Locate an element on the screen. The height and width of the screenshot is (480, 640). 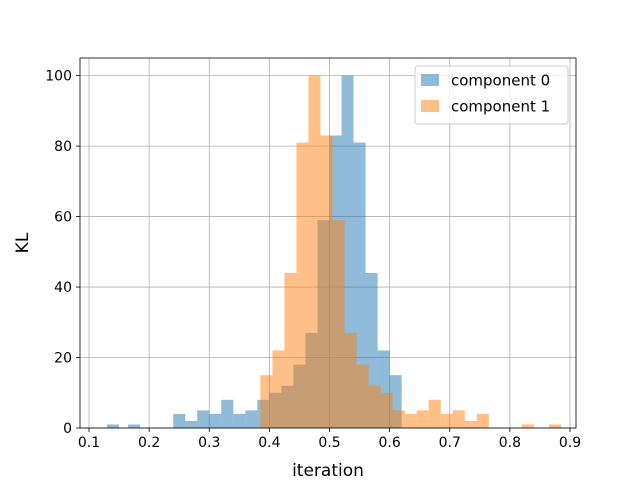
legend-box is located at coordinates (491, 95).